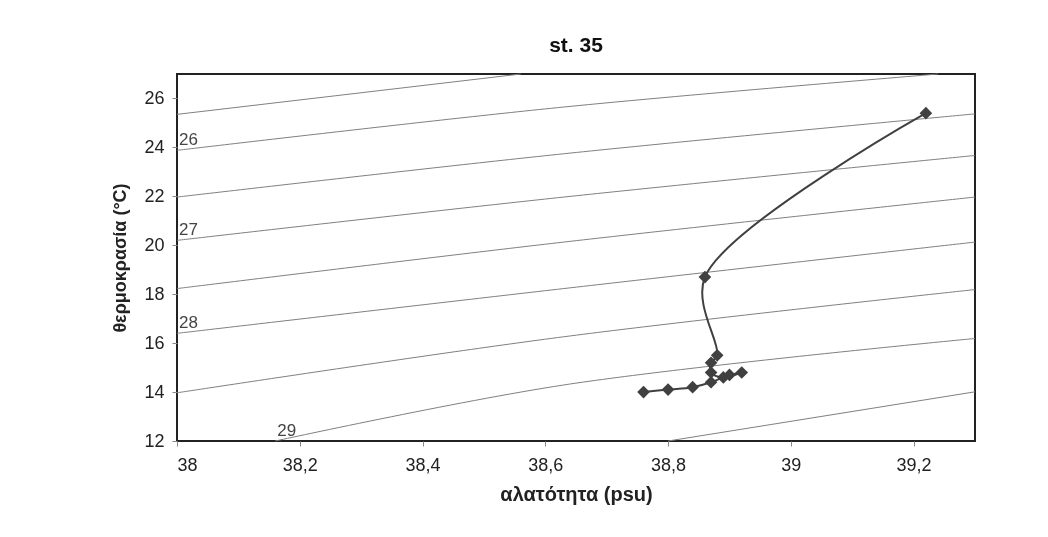 The image size is (1048, 537). Describe the element at coordinates (669, 464) in the screenshot. I see `x-tick-label: 38,8` at that location.